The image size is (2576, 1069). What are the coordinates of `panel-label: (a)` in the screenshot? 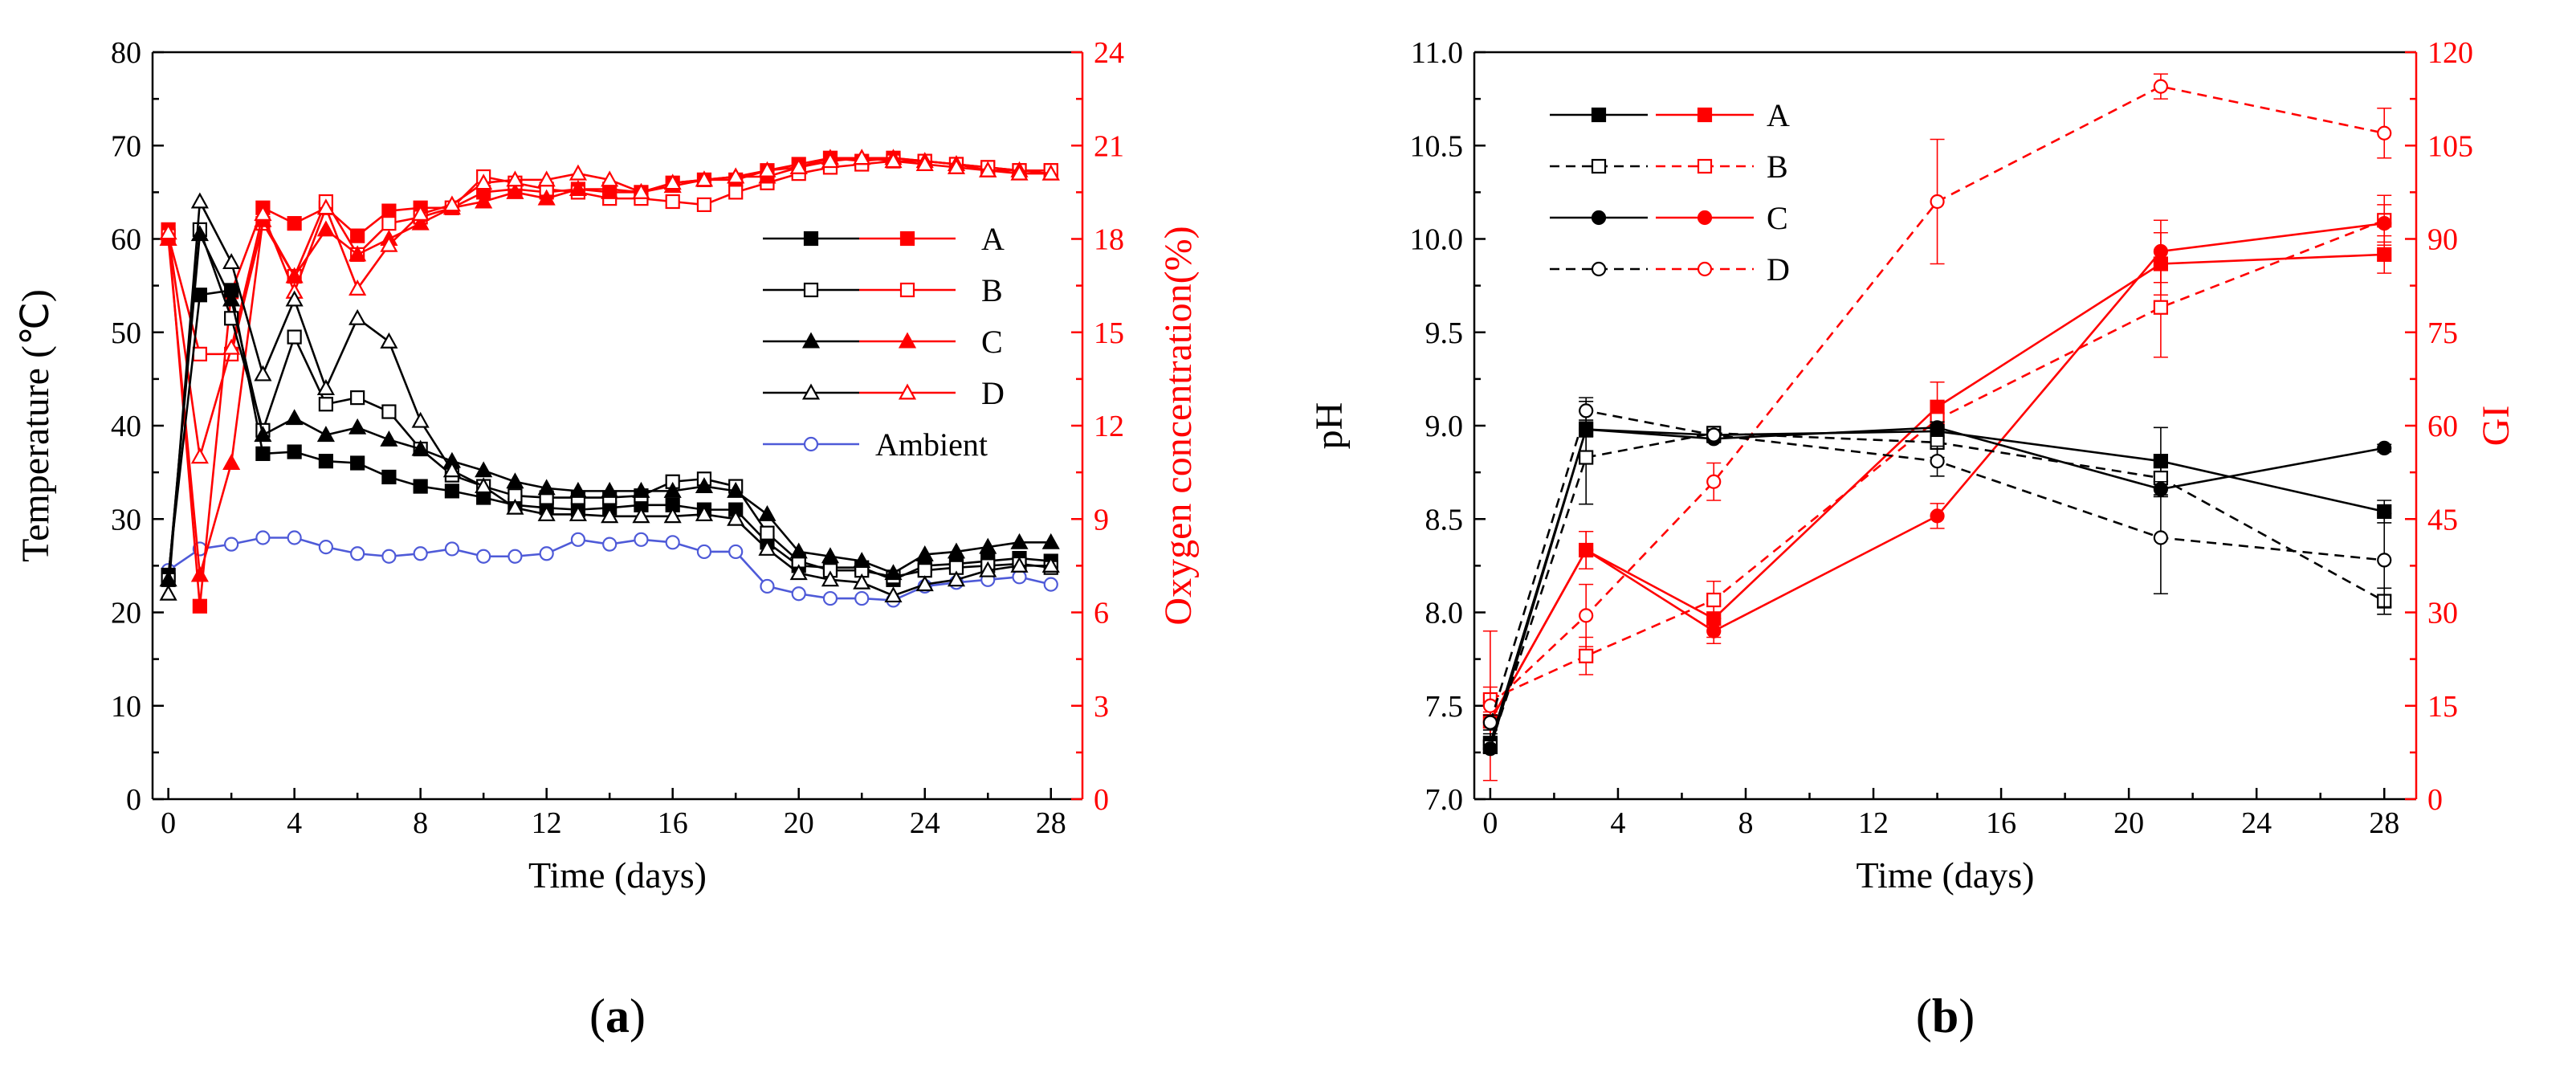 It's located at (617, 1016).